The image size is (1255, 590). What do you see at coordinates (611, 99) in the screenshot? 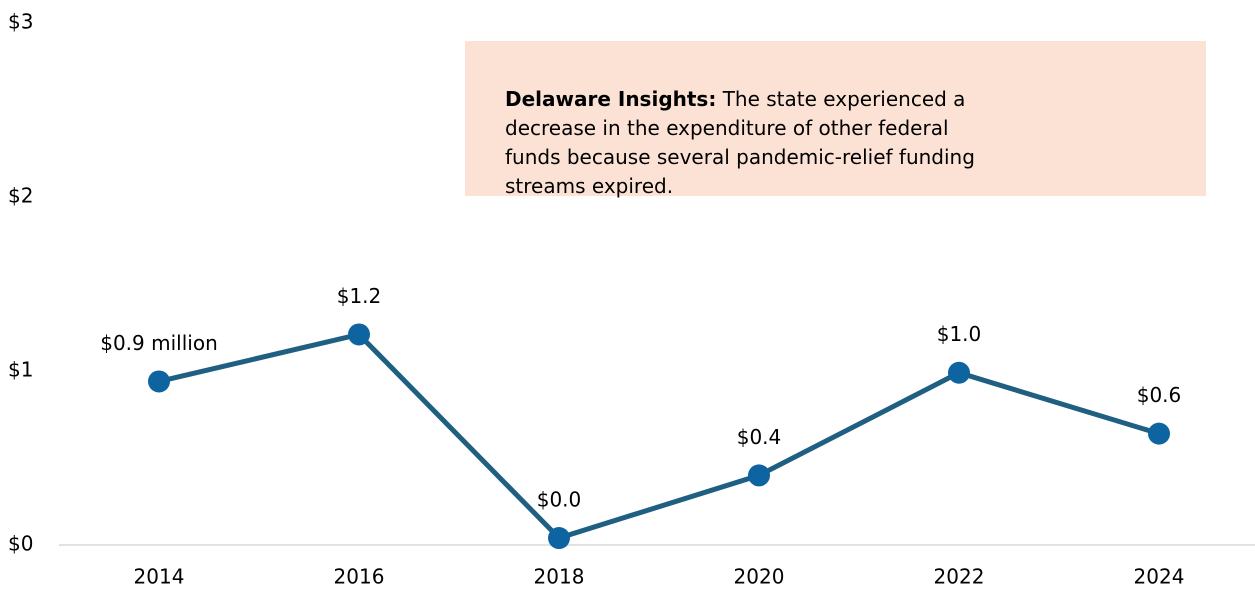
I see `annotation-label: Delaware Insights:` at bounding box center [611, 99].